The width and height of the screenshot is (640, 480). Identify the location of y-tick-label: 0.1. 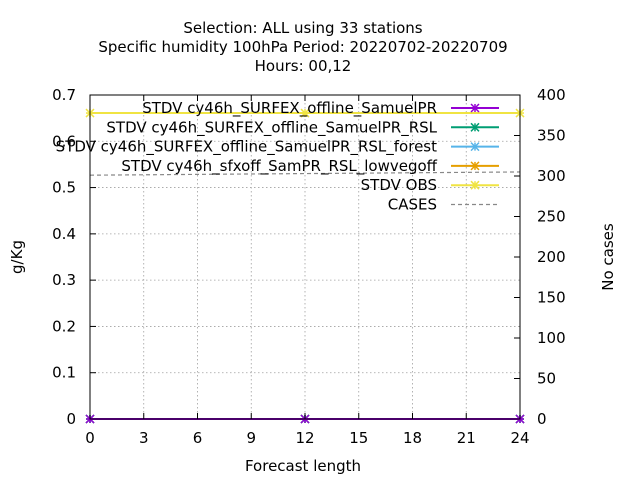
(64, 373).